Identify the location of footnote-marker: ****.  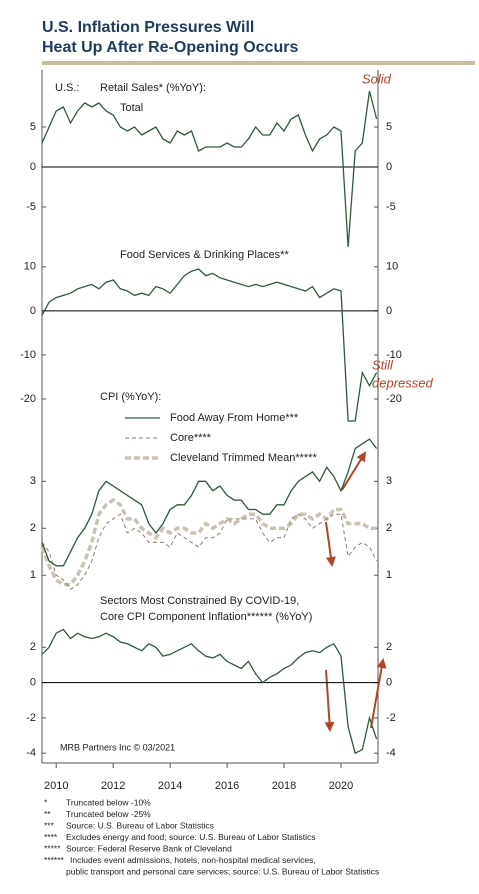
(51, 837).